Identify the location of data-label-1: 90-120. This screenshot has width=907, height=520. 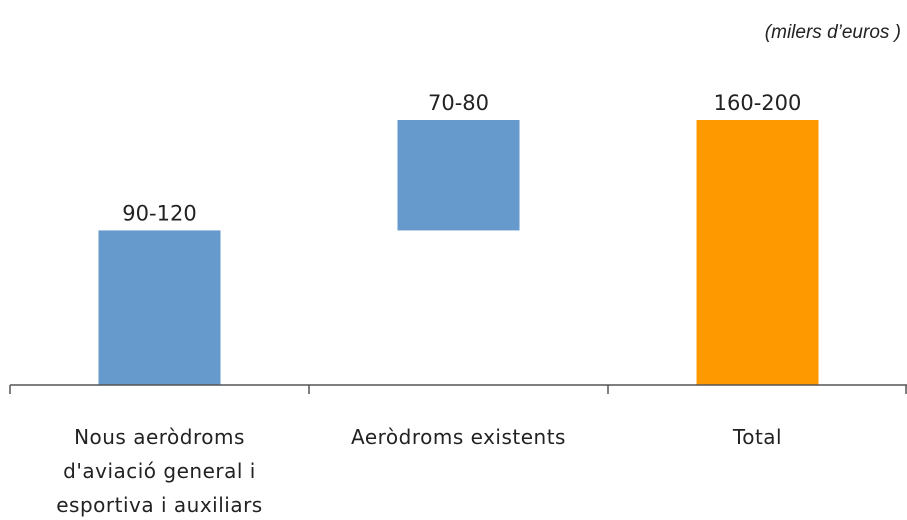
(159, 213).